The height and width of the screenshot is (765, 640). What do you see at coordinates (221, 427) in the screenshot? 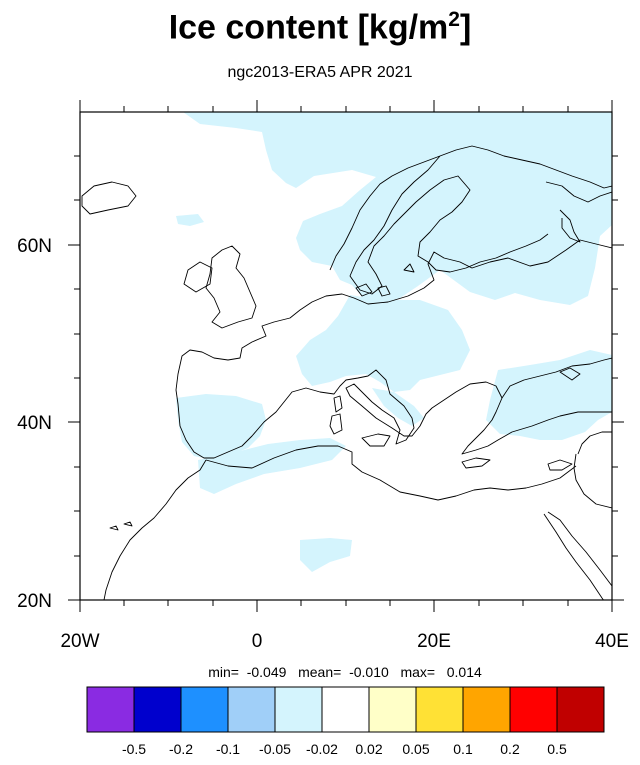
I see `shading-iberia` at bounding box center [221, 427].